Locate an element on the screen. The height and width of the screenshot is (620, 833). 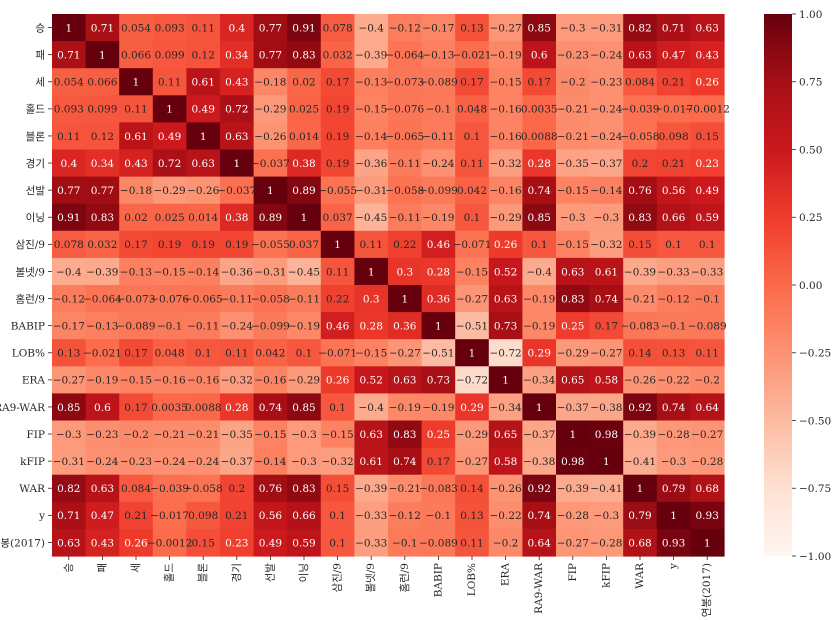
cell-value-label: −0.14 is located at coordinates (203, 272).